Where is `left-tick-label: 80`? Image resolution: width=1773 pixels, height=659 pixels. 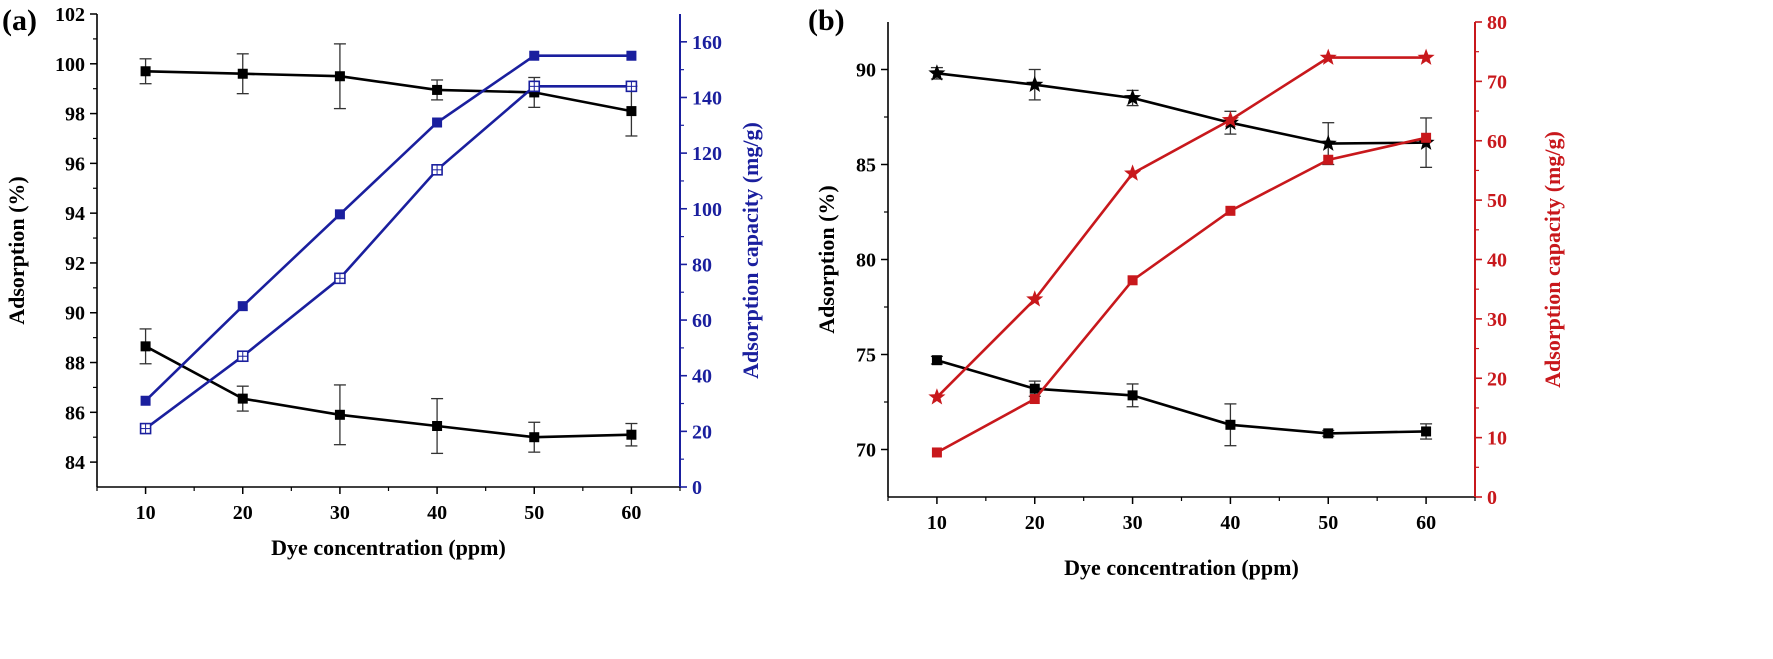
left-tick-label: 80 is located at coordinates (866, 261).